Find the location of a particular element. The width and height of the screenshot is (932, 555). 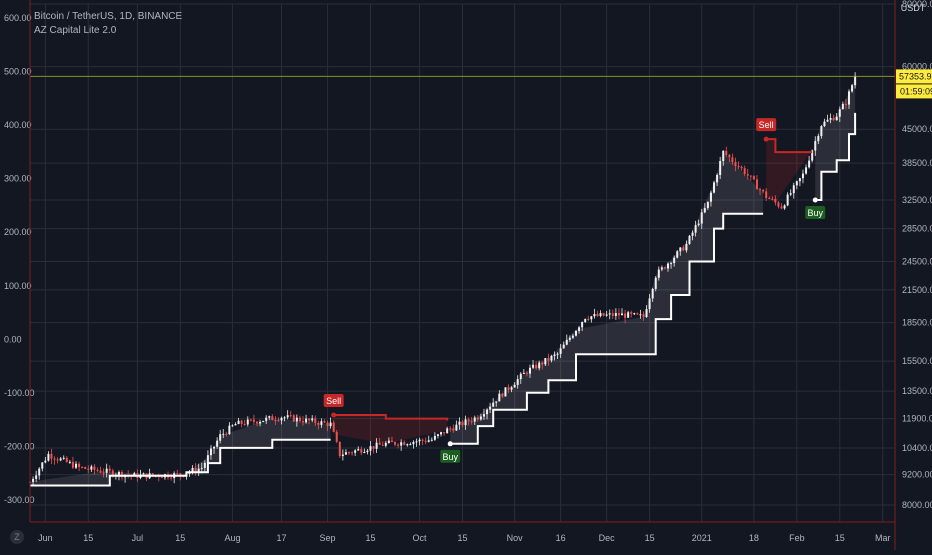

time-axis-label: 16 is located at coordinates (561, 538).